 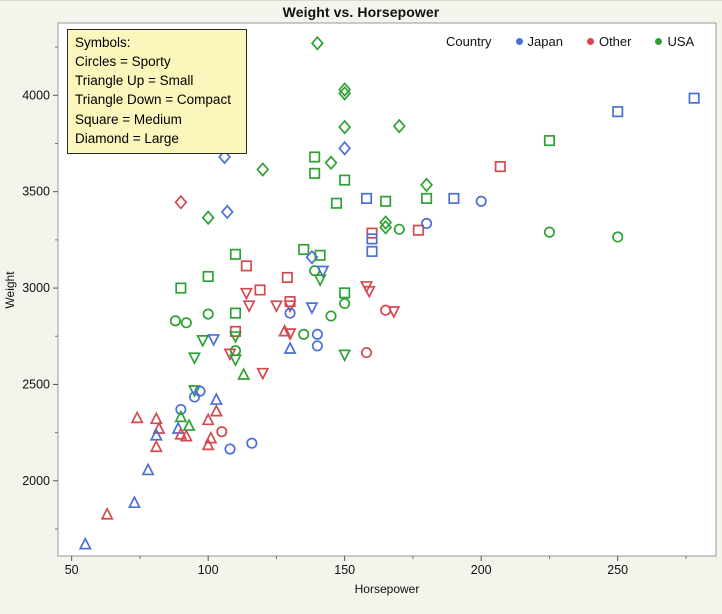 What do you see at coordinates (608, 41) in the screenshot?
I see `legend-entry-other: Other` at bounding box center [608, 41].